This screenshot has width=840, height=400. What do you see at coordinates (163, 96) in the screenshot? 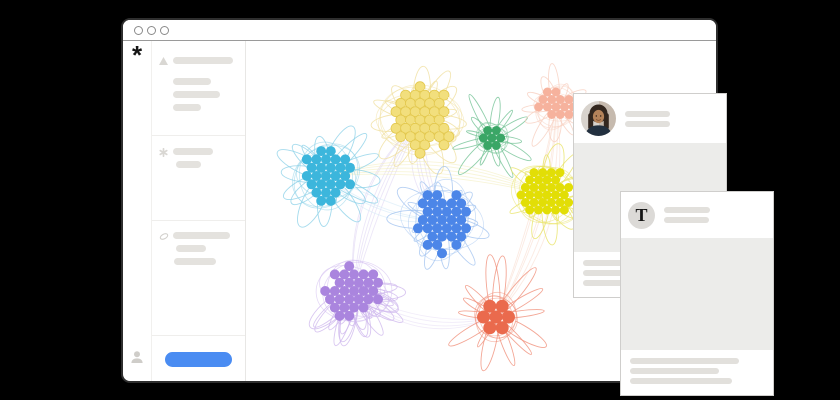
I see `triangle-up-icon` at bounding box center [163, 96].